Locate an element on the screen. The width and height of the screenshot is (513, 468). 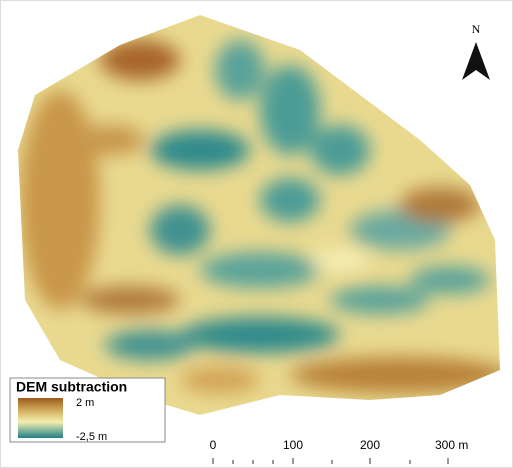
scale-bar: 0 100 200 300 m is located at coordinates (339, 451).